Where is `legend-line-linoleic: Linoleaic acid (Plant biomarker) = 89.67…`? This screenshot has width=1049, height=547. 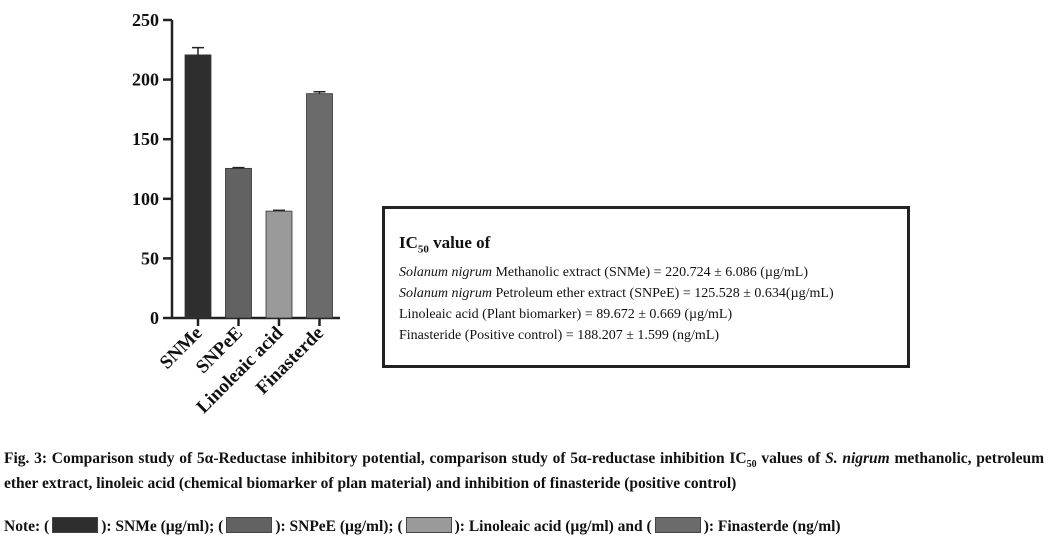 legend-line-linoleic: Linoleaic acid (Plant biomarker) = 89.67… is located at coordinates (566, 315).